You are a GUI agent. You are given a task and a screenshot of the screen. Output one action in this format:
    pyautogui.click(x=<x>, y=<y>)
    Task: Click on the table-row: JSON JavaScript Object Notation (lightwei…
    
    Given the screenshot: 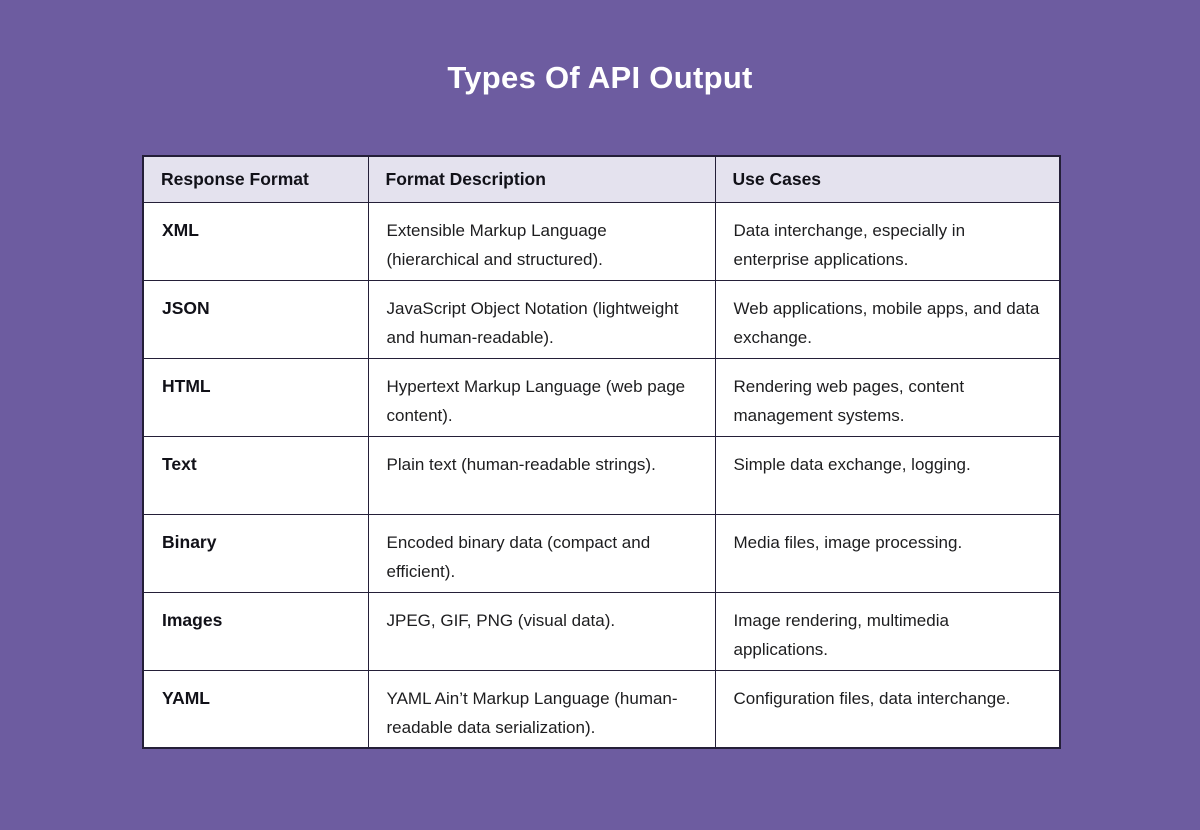 What is the action you would take?
    pyautogui.click(x=601, y=319)
    